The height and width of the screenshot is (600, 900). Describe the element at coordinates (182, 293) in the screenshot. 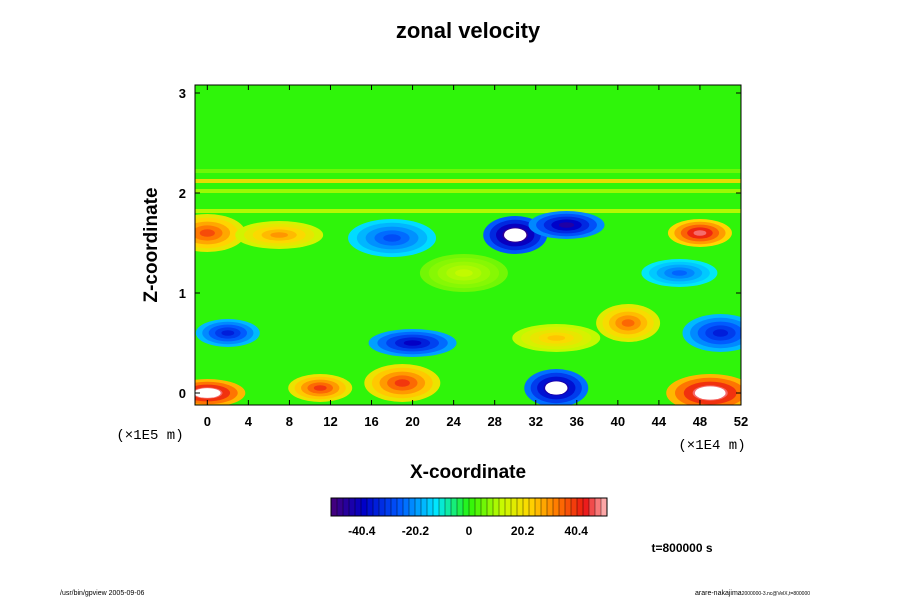

I see `y-tick-label: 1` at that location.